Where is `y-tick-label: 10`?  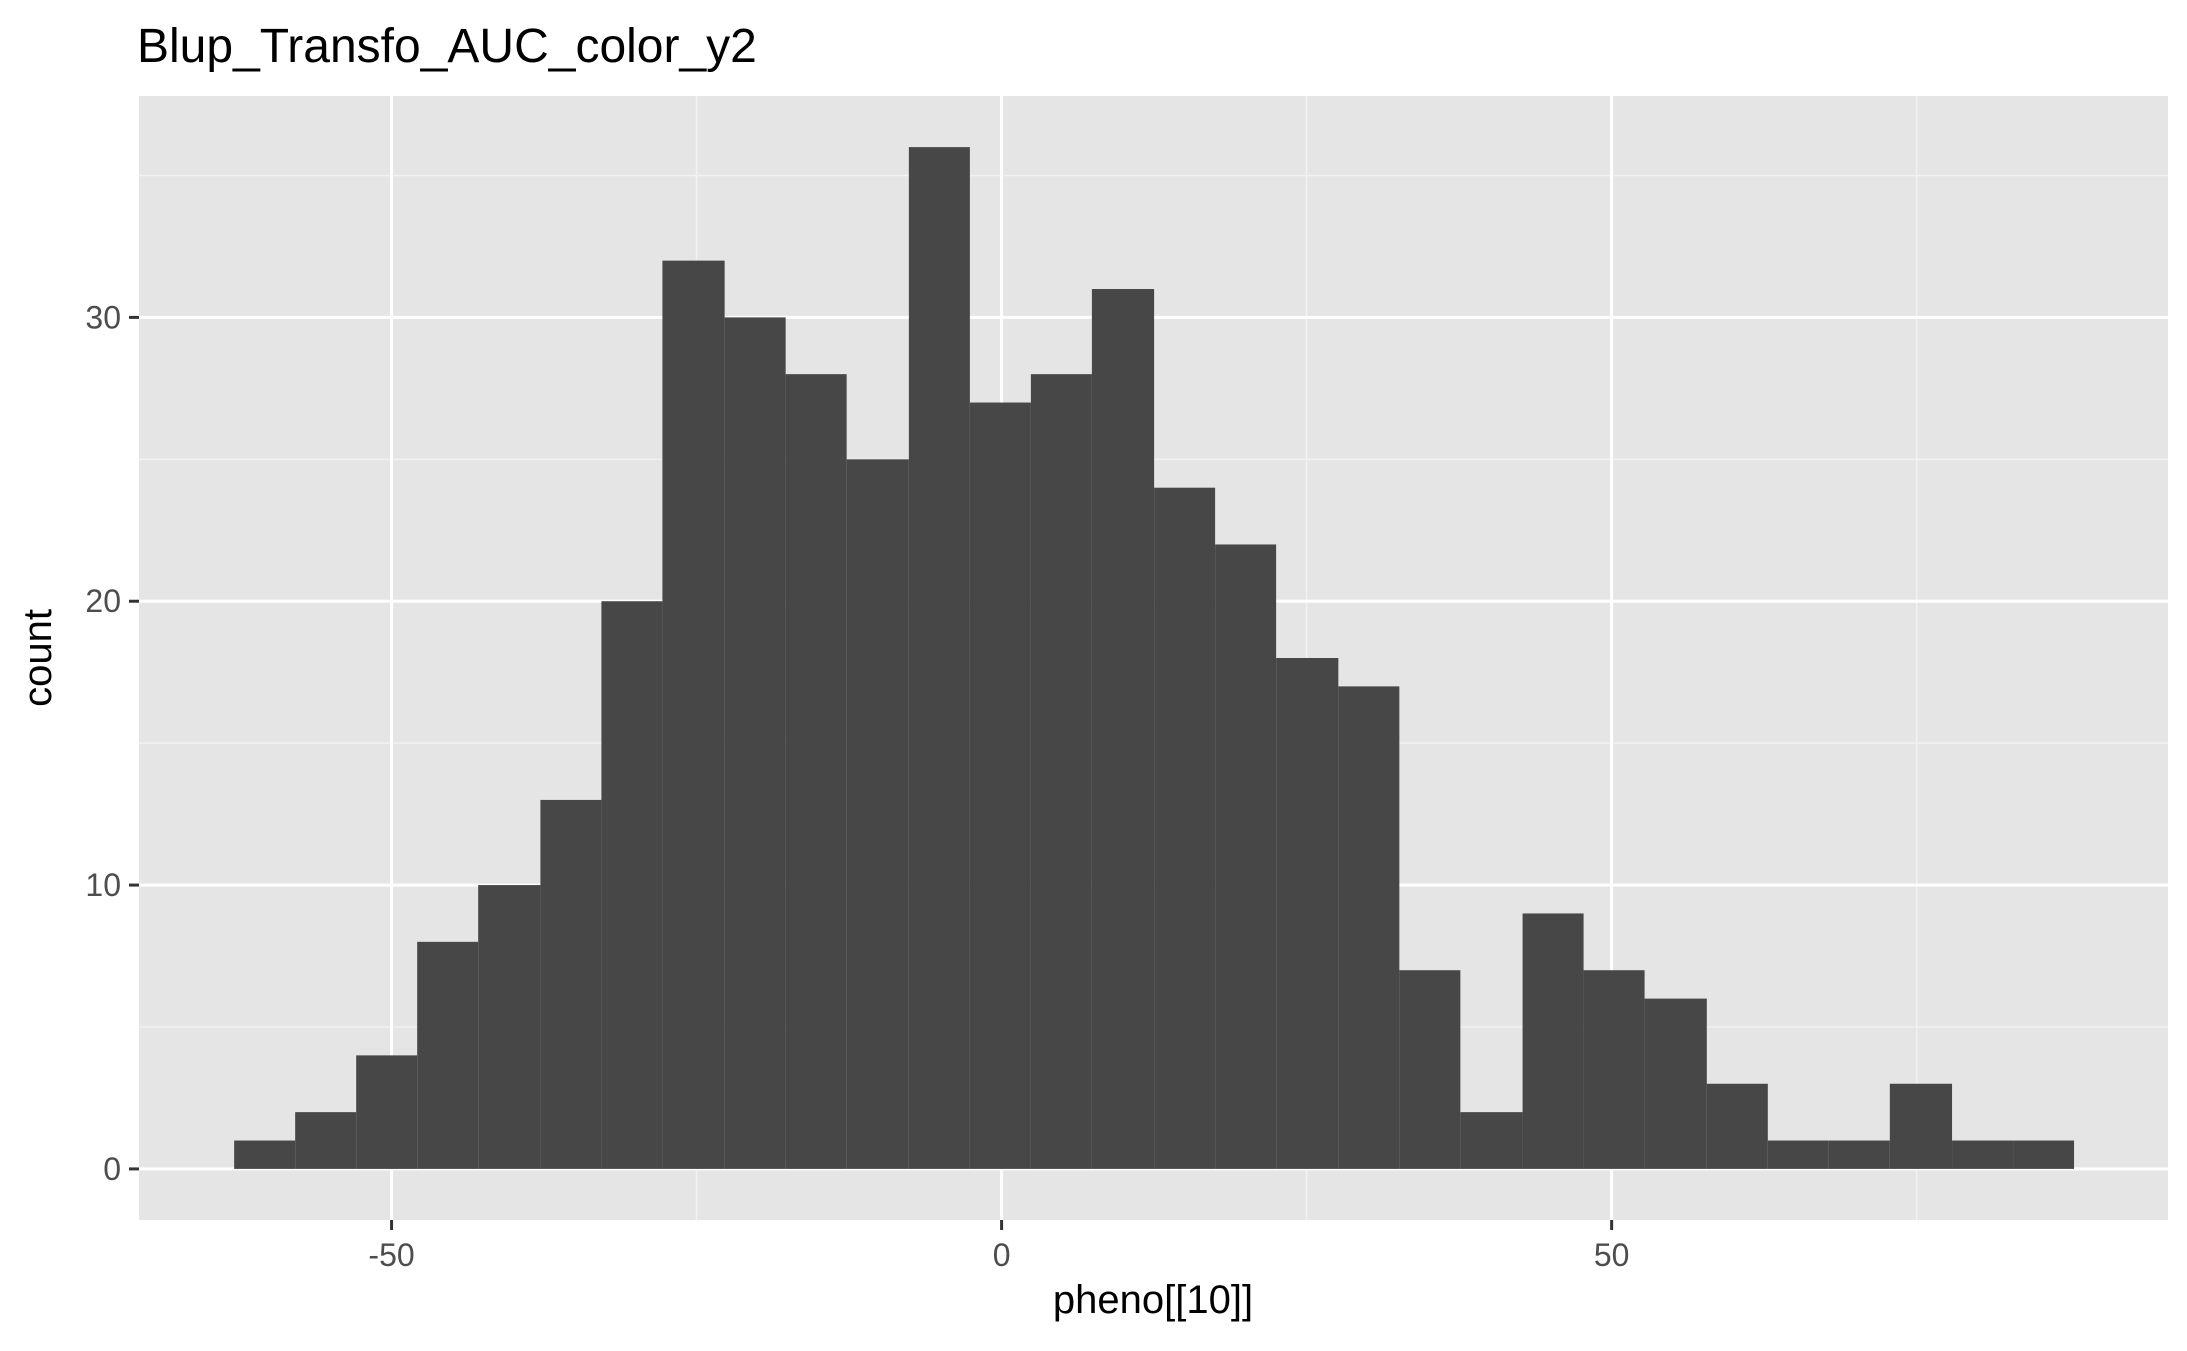 y-tick-label: 10 is located at coordinates (103, 885).